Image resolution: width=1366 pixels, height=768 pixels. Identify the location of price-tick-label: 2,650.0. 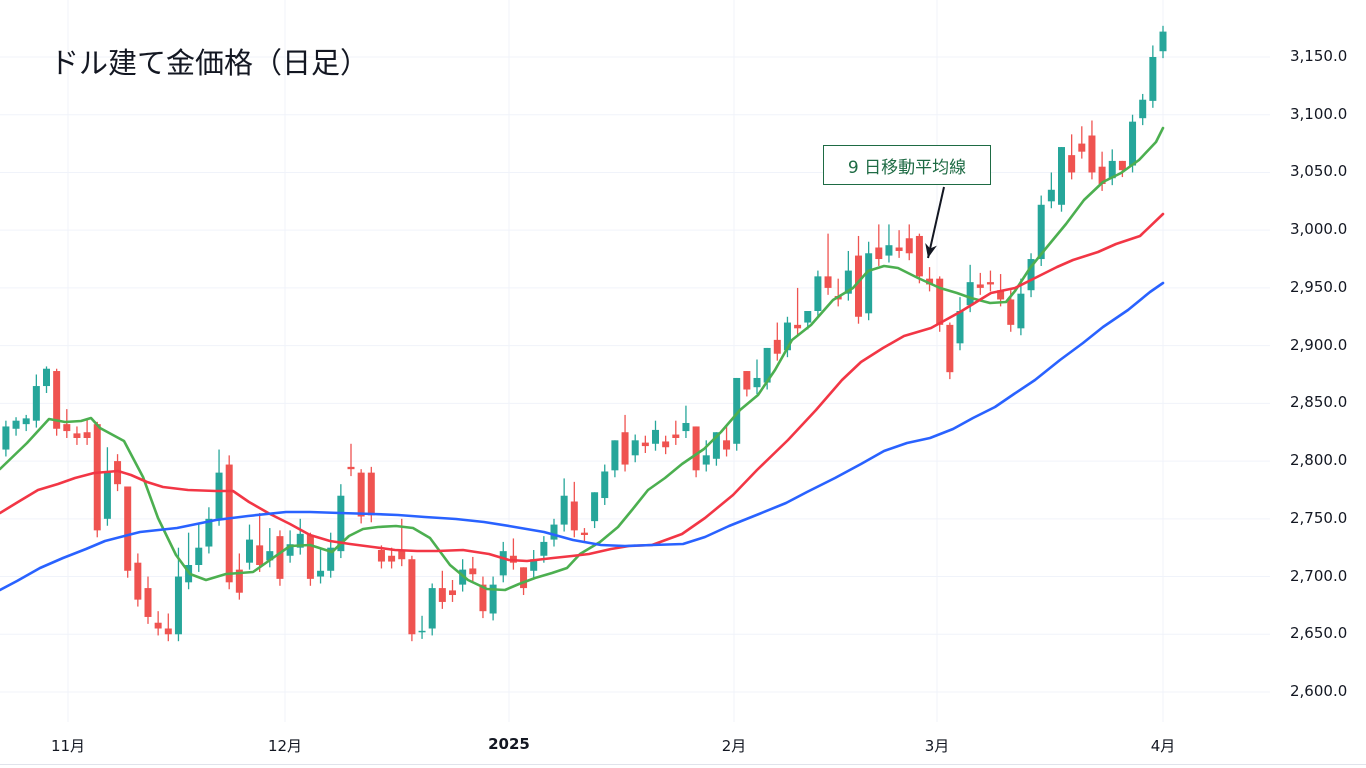
(1319, 633).